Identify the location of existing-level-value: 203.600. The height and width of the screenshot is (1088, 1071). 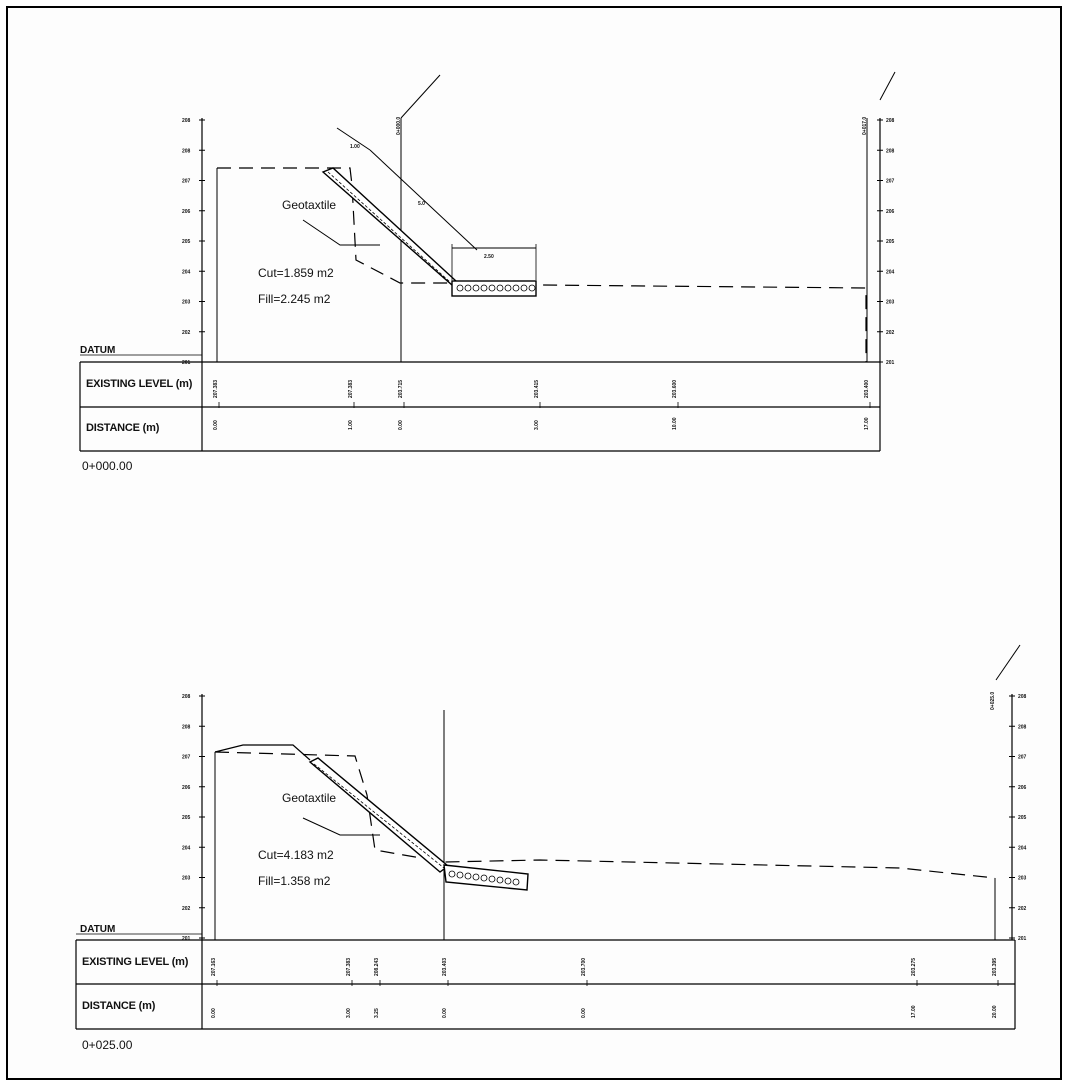
(675, 389).